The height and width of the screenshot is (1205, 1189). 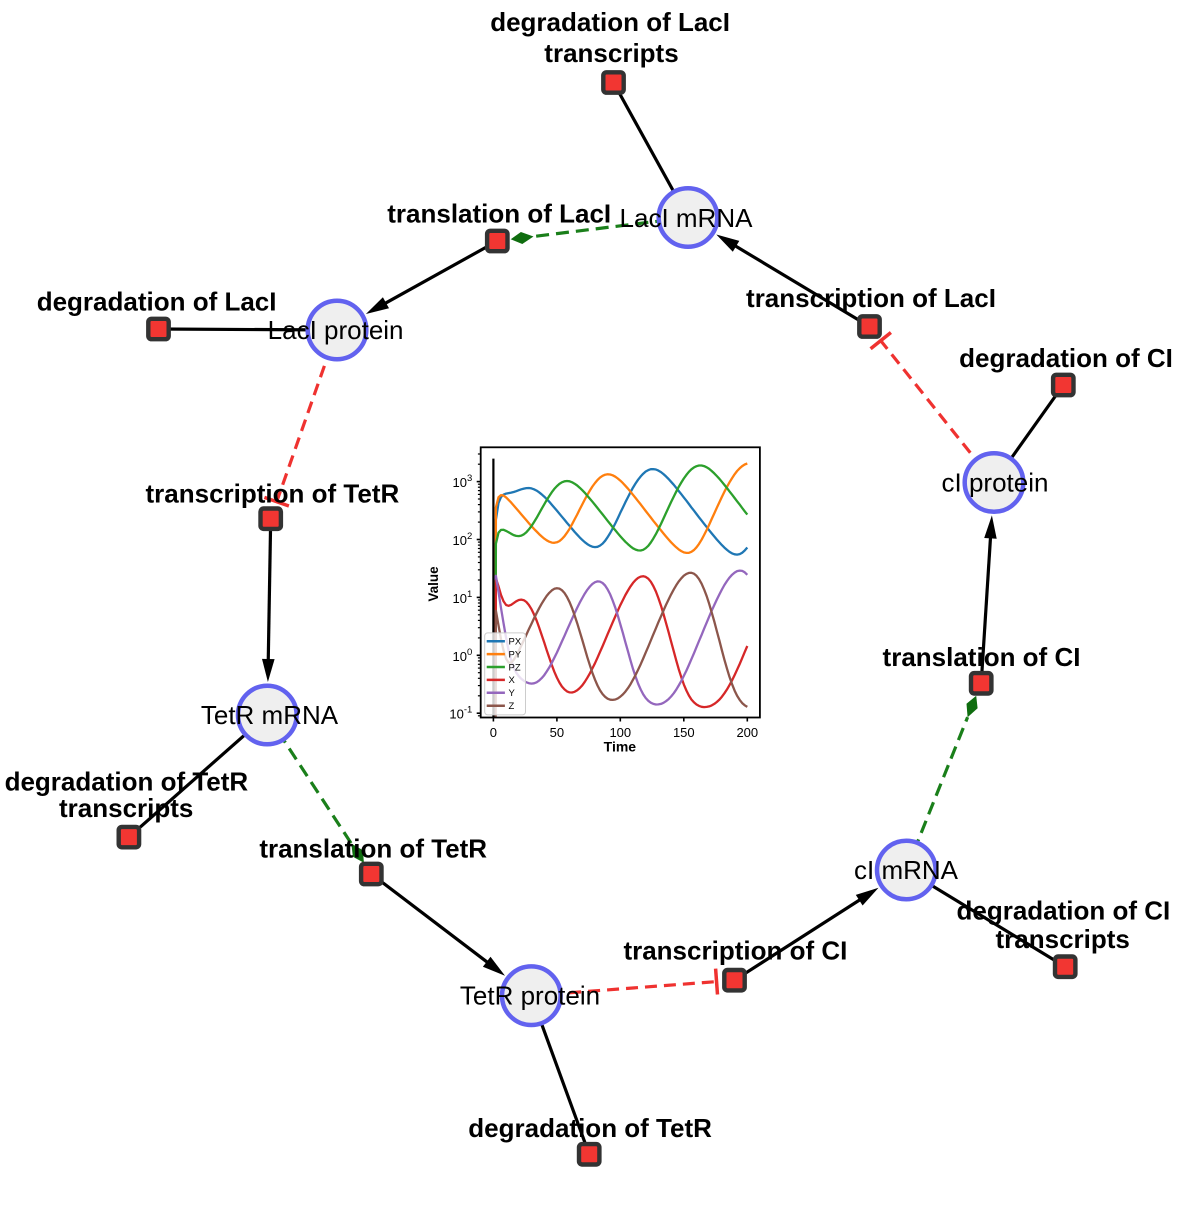 I want to click on svg-text: TetR protein, so click(x=530, y=996).